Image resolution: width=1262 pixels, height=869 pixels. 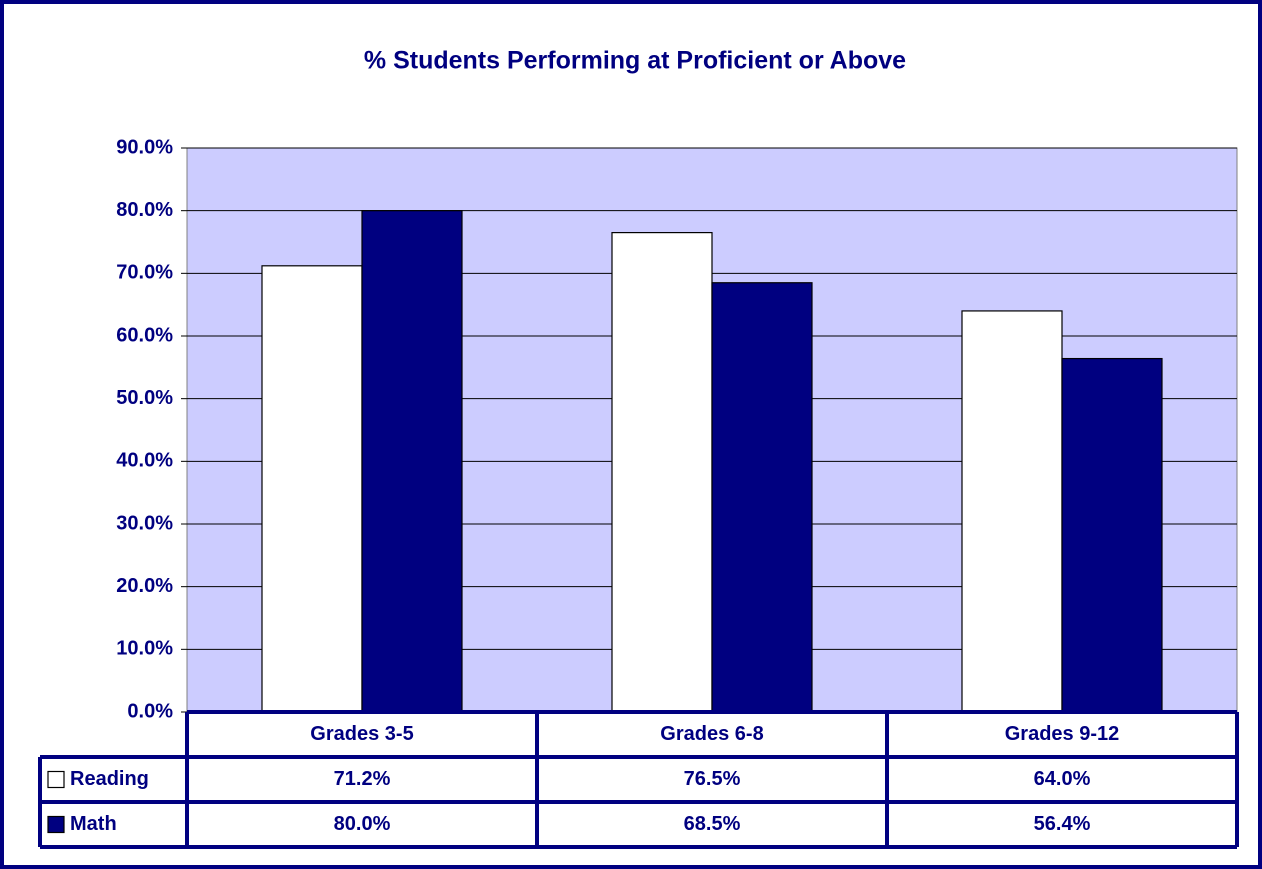 What do you see at coordinates (144, 273) in the screenshot?
I see `y-tick-label: 70.0%` at bounding box center [144, 273].